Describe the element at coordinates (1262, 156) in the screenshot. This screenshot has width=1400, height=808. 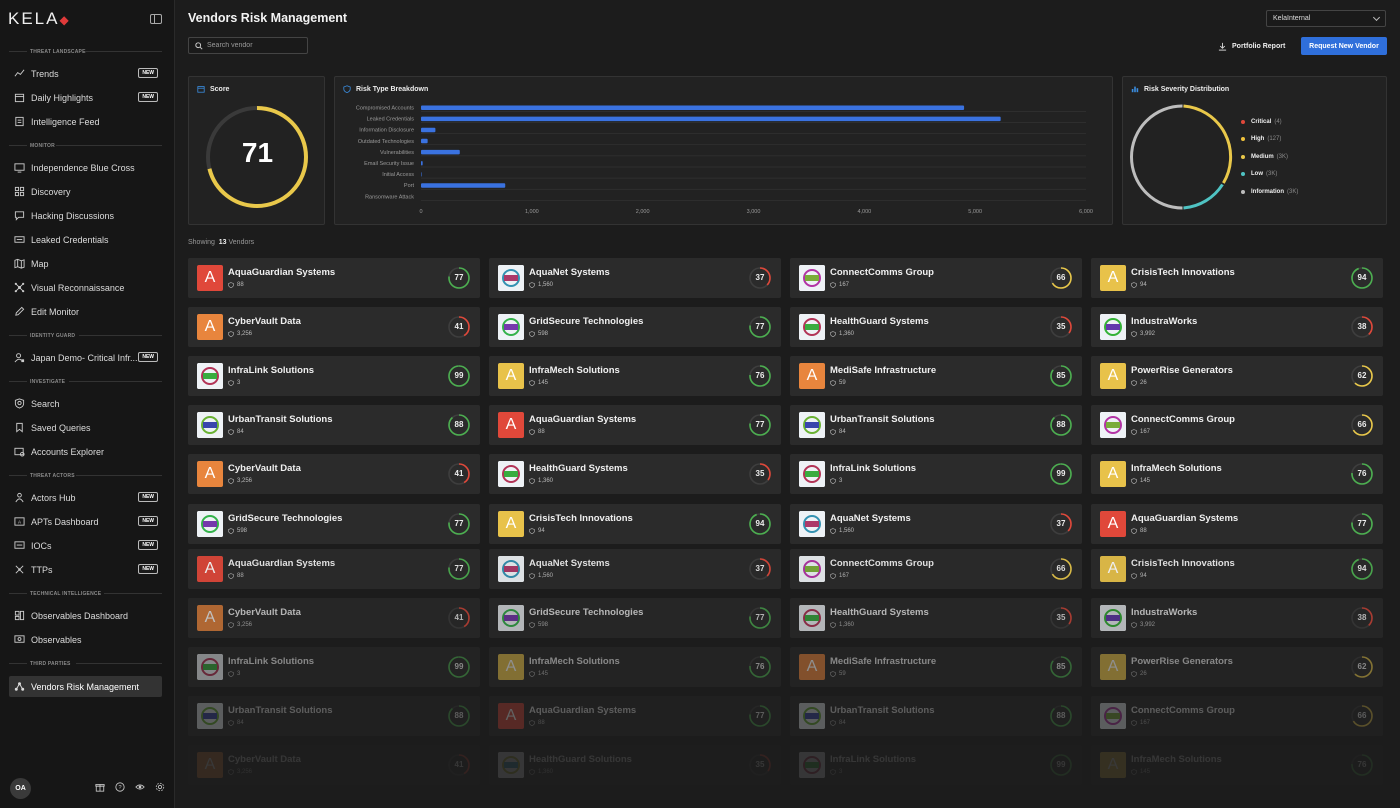
I see `legend-label: Medium` at that location.